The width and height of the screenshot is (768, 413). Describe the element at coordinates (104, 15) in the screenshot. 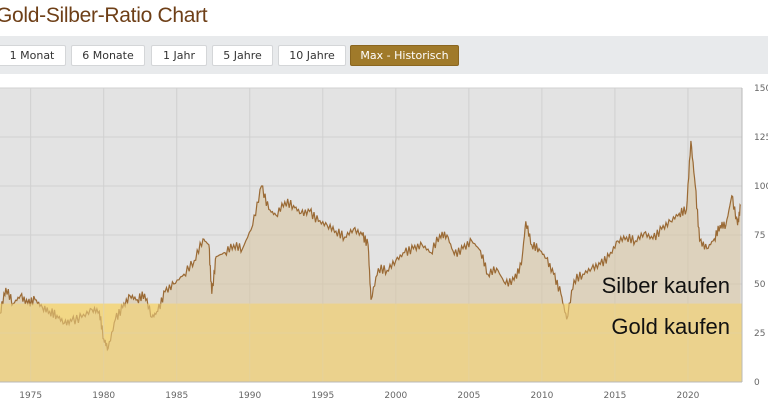

I see `page-title: Gold-Silber-Ratio Chart` at that location.